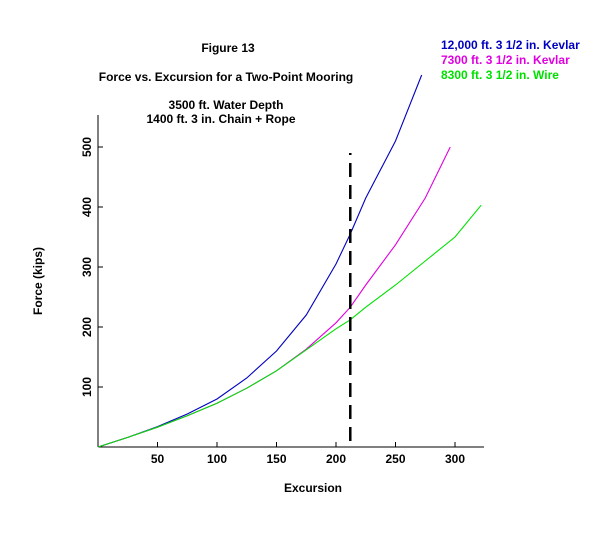 This screenshot has width=602, height=539. What do you see at coordinates (220, 119) in the screenshot?
I see `chart-note-chain-rope: 1400 ft. 3 in. Chain + Rope` at bounding box center [220, 119].